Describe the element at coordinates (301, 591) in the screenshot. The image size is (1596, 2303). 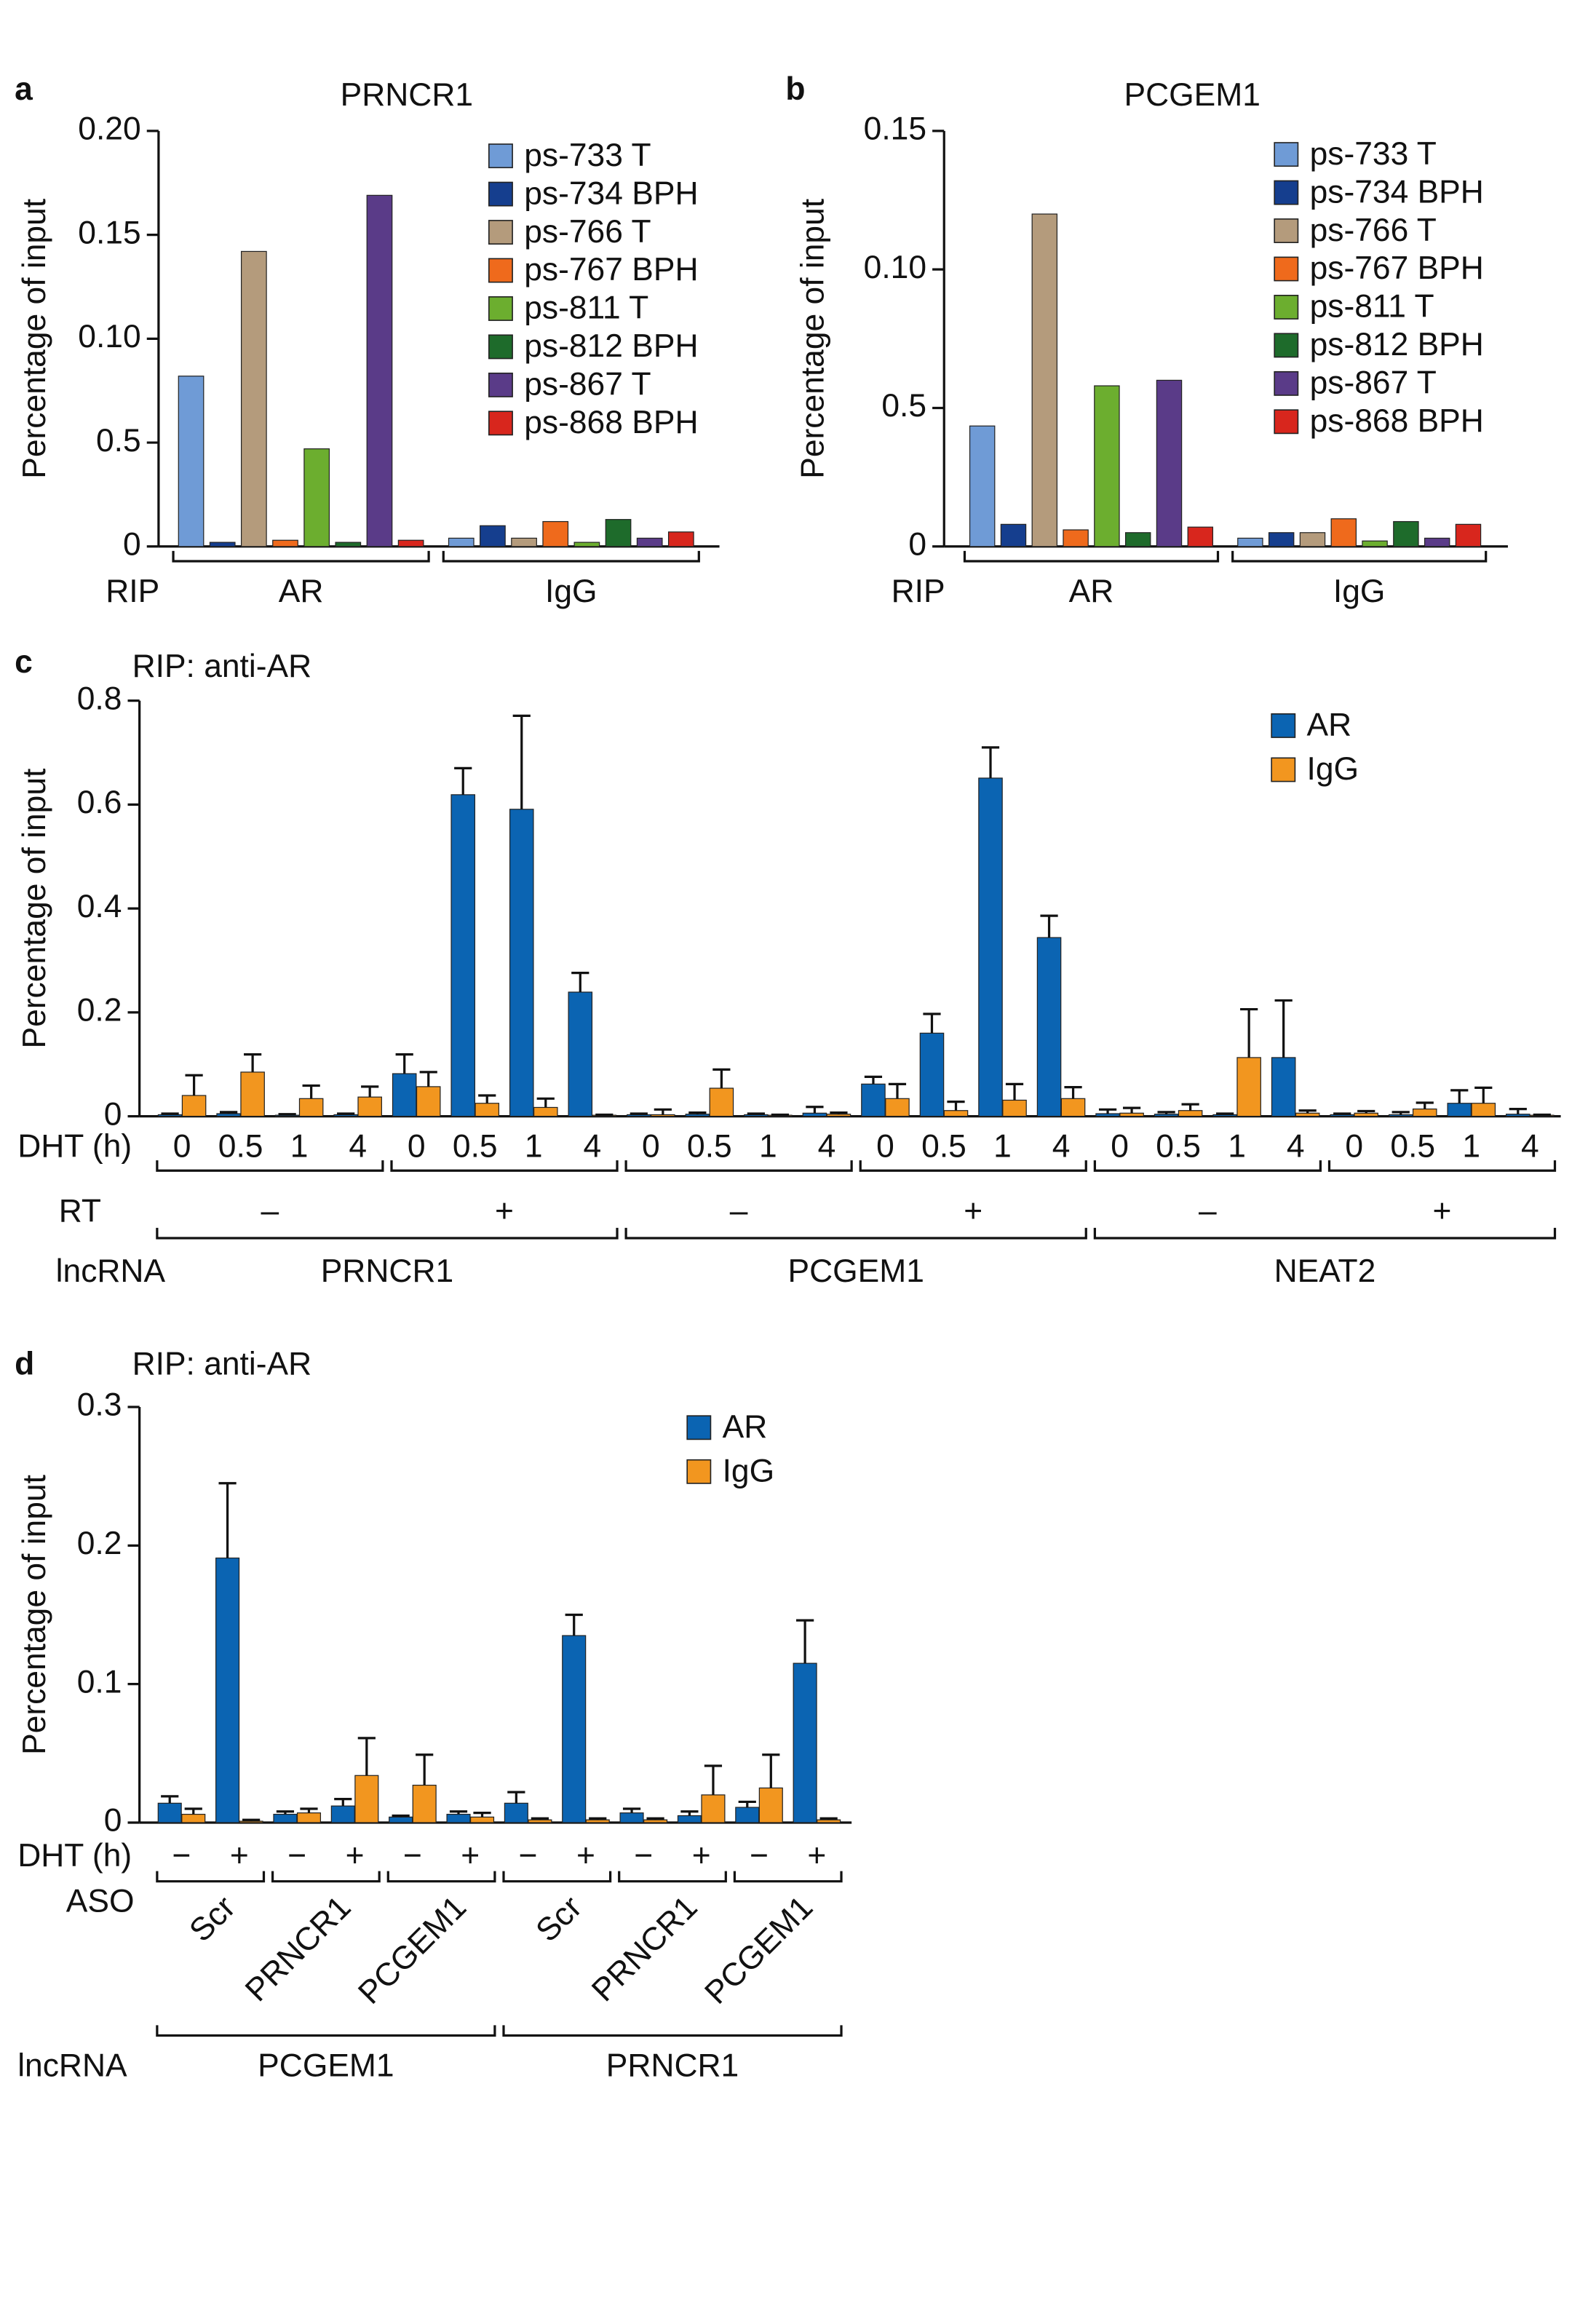
I see `x-tick-label: AR` at that location.